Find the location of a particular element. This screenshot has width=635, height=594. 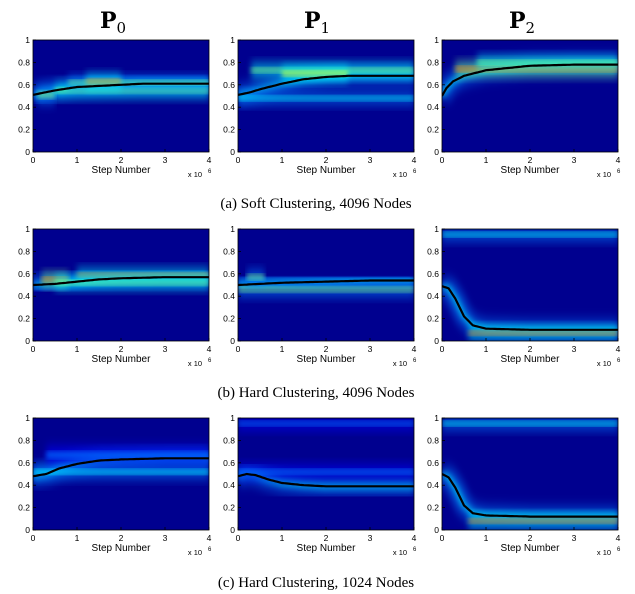

panel-c-P1: 0 0.2 0.4 0.6 0.8 1 0 1 2 3 4 Step Number x 10 6 is located at coordinates (320, 485).